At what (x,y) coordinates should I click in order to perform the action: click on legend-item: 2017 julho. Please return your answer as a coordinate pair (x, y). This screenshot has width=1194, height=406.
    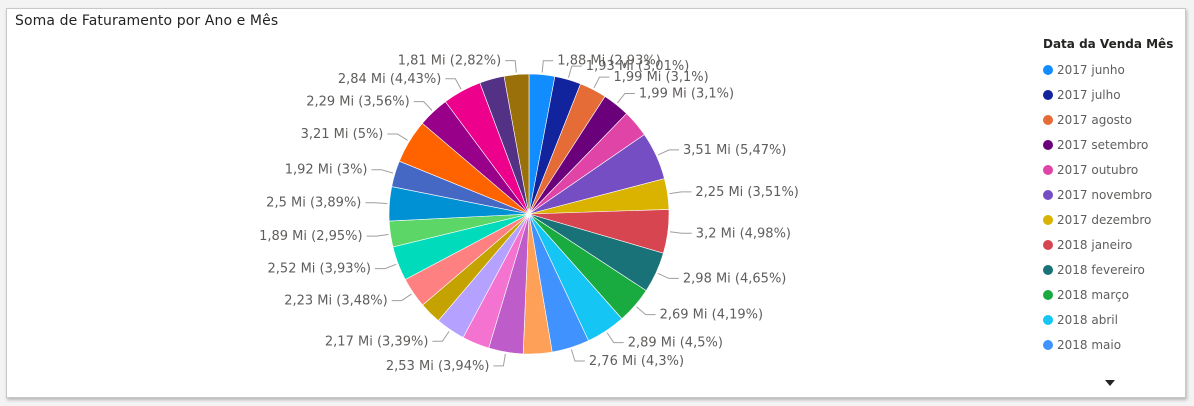
    Looking at the image, I should click on (1113, 94).